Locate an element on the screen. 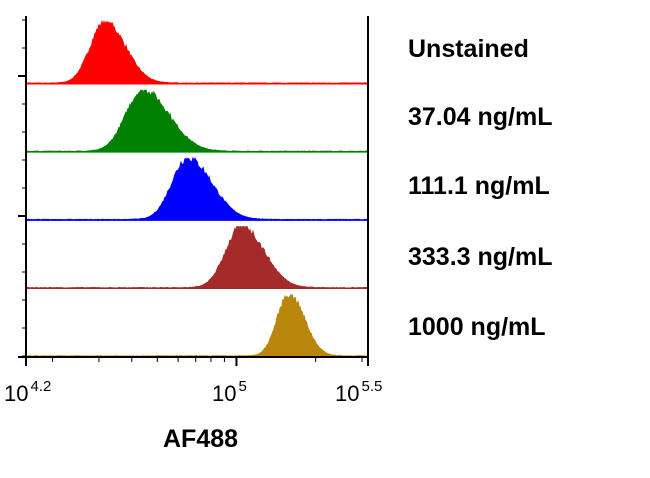 The image size is (650, 478). legend-label-2: 111.1 ng/mL is located at coordinates (479, 186).